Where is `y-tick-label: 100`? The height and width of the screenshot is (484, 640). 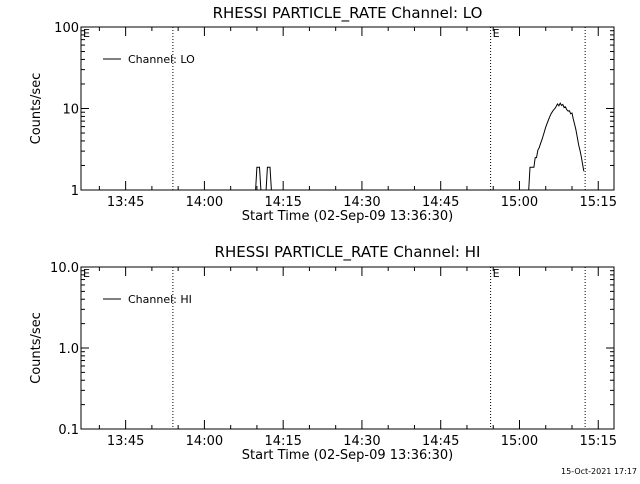 y-tick-label: 100 is located at coordinates (66, 28).